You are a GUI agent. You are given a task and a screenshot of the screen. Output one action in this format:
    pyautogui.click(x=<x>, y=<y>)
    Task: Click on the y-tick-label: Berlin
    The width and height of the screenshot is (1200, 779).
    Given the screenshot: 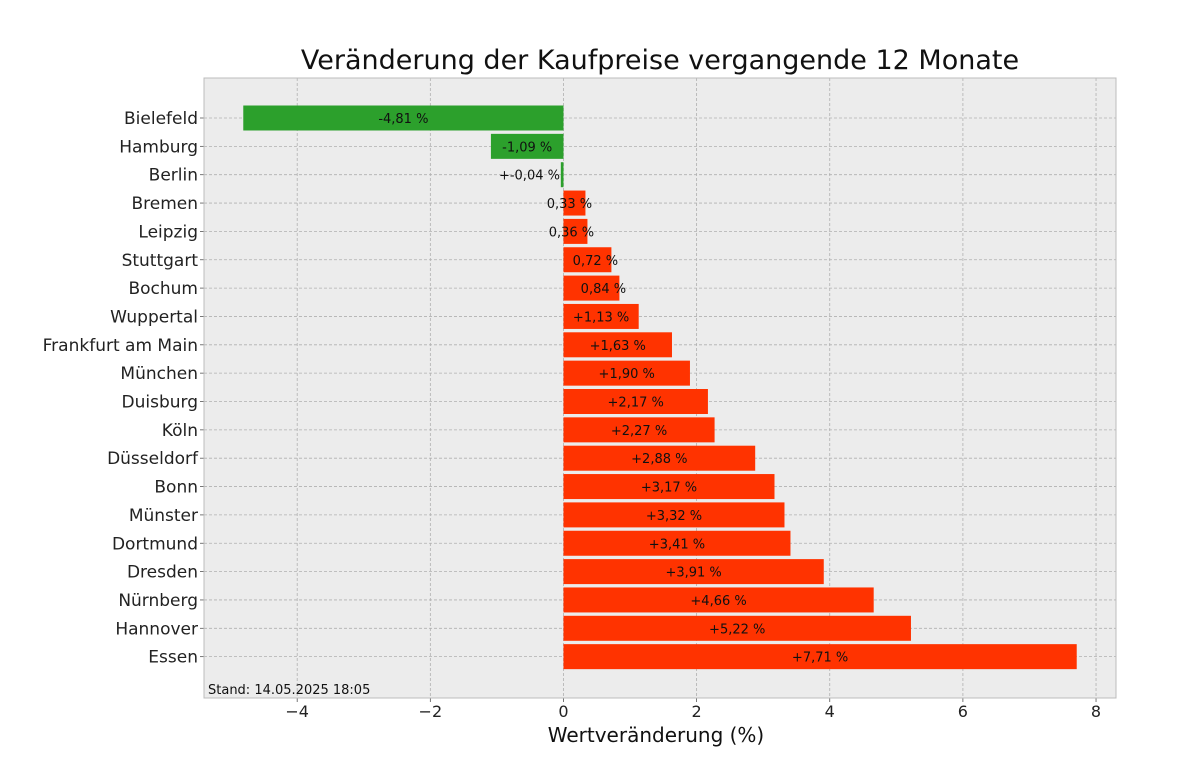 What is the action you would take?
    pyautogui.click(x=173, y=176)
    